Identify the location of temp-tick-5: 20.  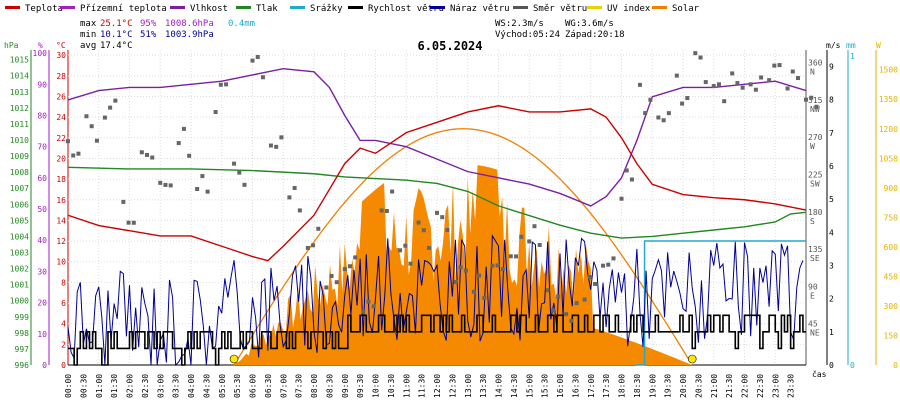
(61, 158).